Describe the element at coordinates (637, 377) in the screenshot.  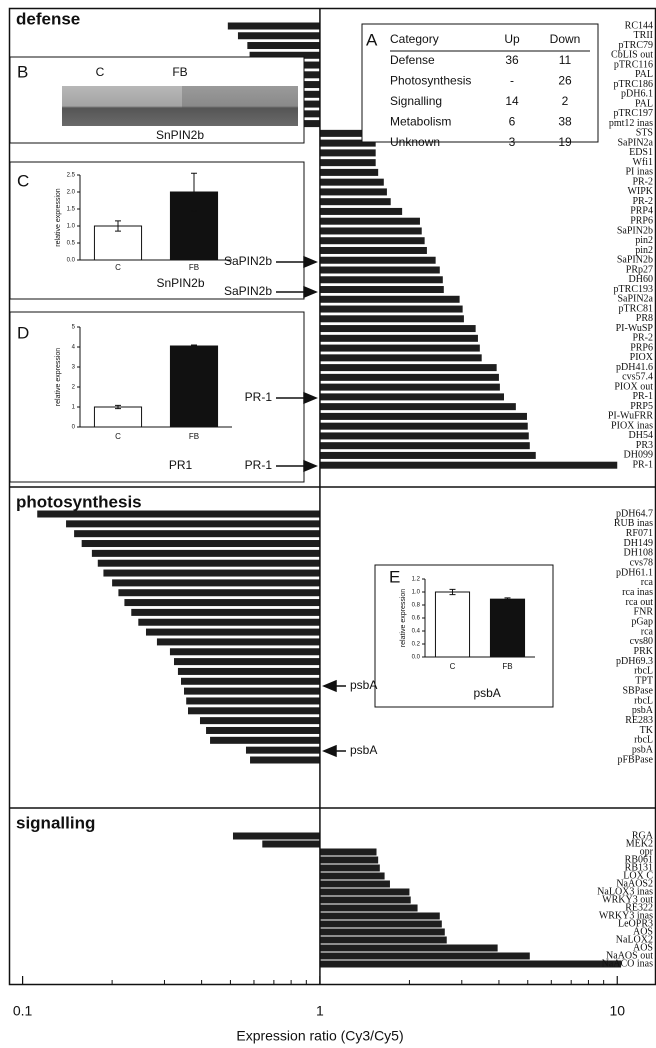
I see `bar-label: cvs57.4` at that location.